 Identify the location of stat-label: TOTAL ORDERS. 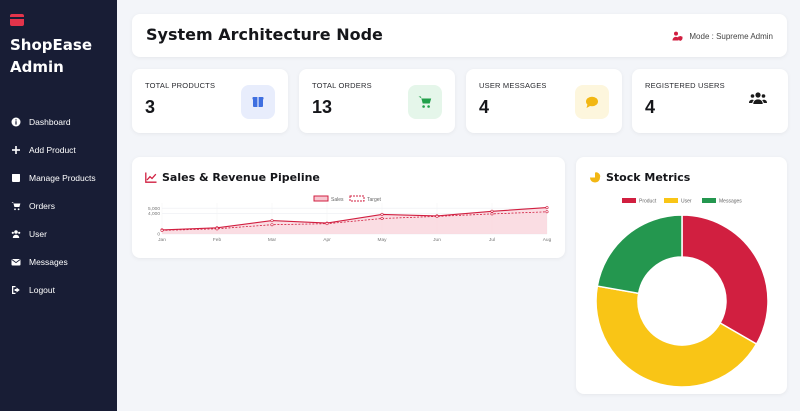
(342, 85).